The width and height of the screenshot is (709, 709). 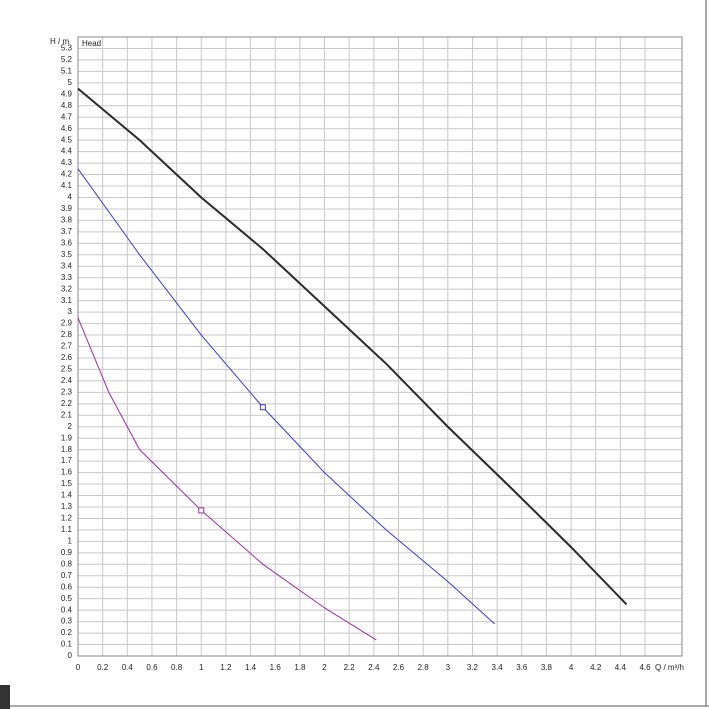 What do you see at coordinates (67, 254) in the screenshot?
I see `y-tick-label: 3.5` at bounding box center [67, 254].